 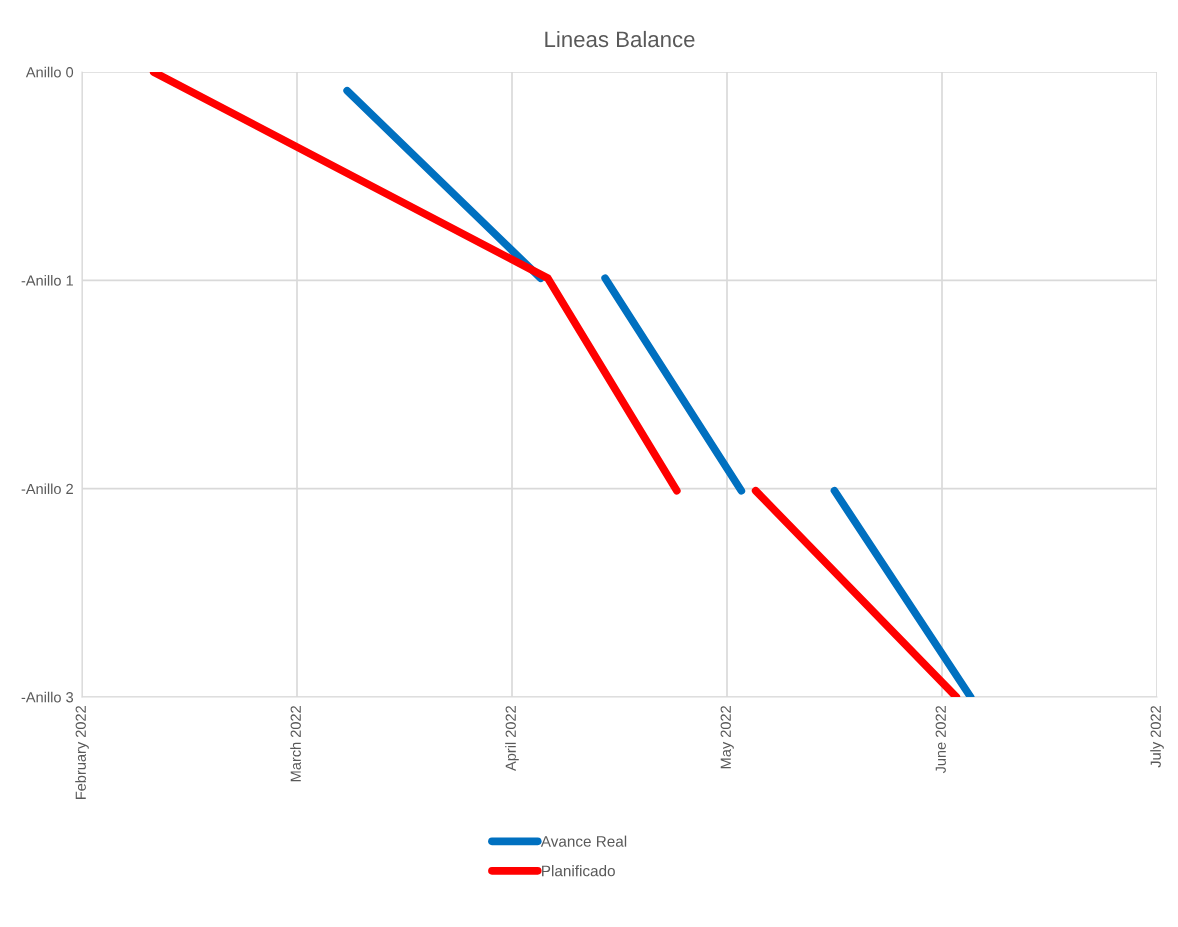 What do you see at coordinates (49, 72) in the screenshot?
I see `text: Anillo 0` at bounding box center [49, 72].